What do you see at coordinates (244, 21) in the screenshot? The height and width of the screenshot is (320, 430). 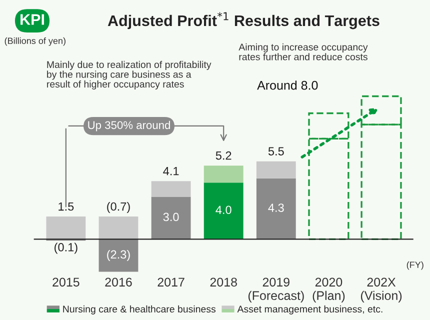 I see `chart-title: Adjusted Profit$^{*1}$ Results and Targets` at bounding box center [244, 21].